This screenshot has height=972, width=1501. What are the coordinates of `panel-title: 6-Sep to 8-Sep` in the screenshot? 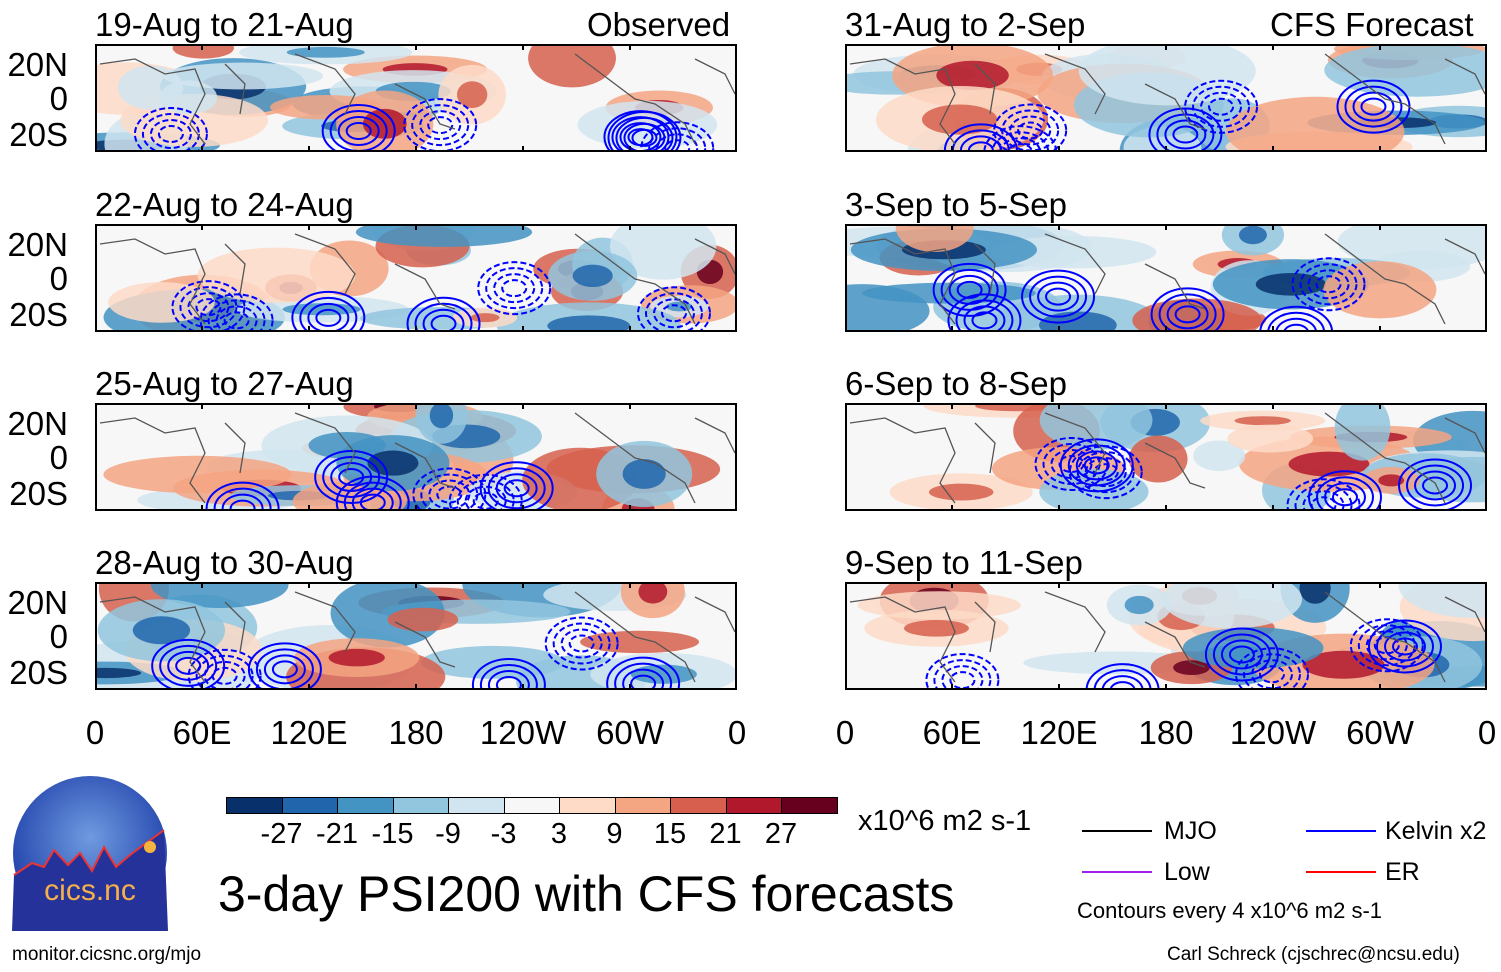 It's located at (956, 383).